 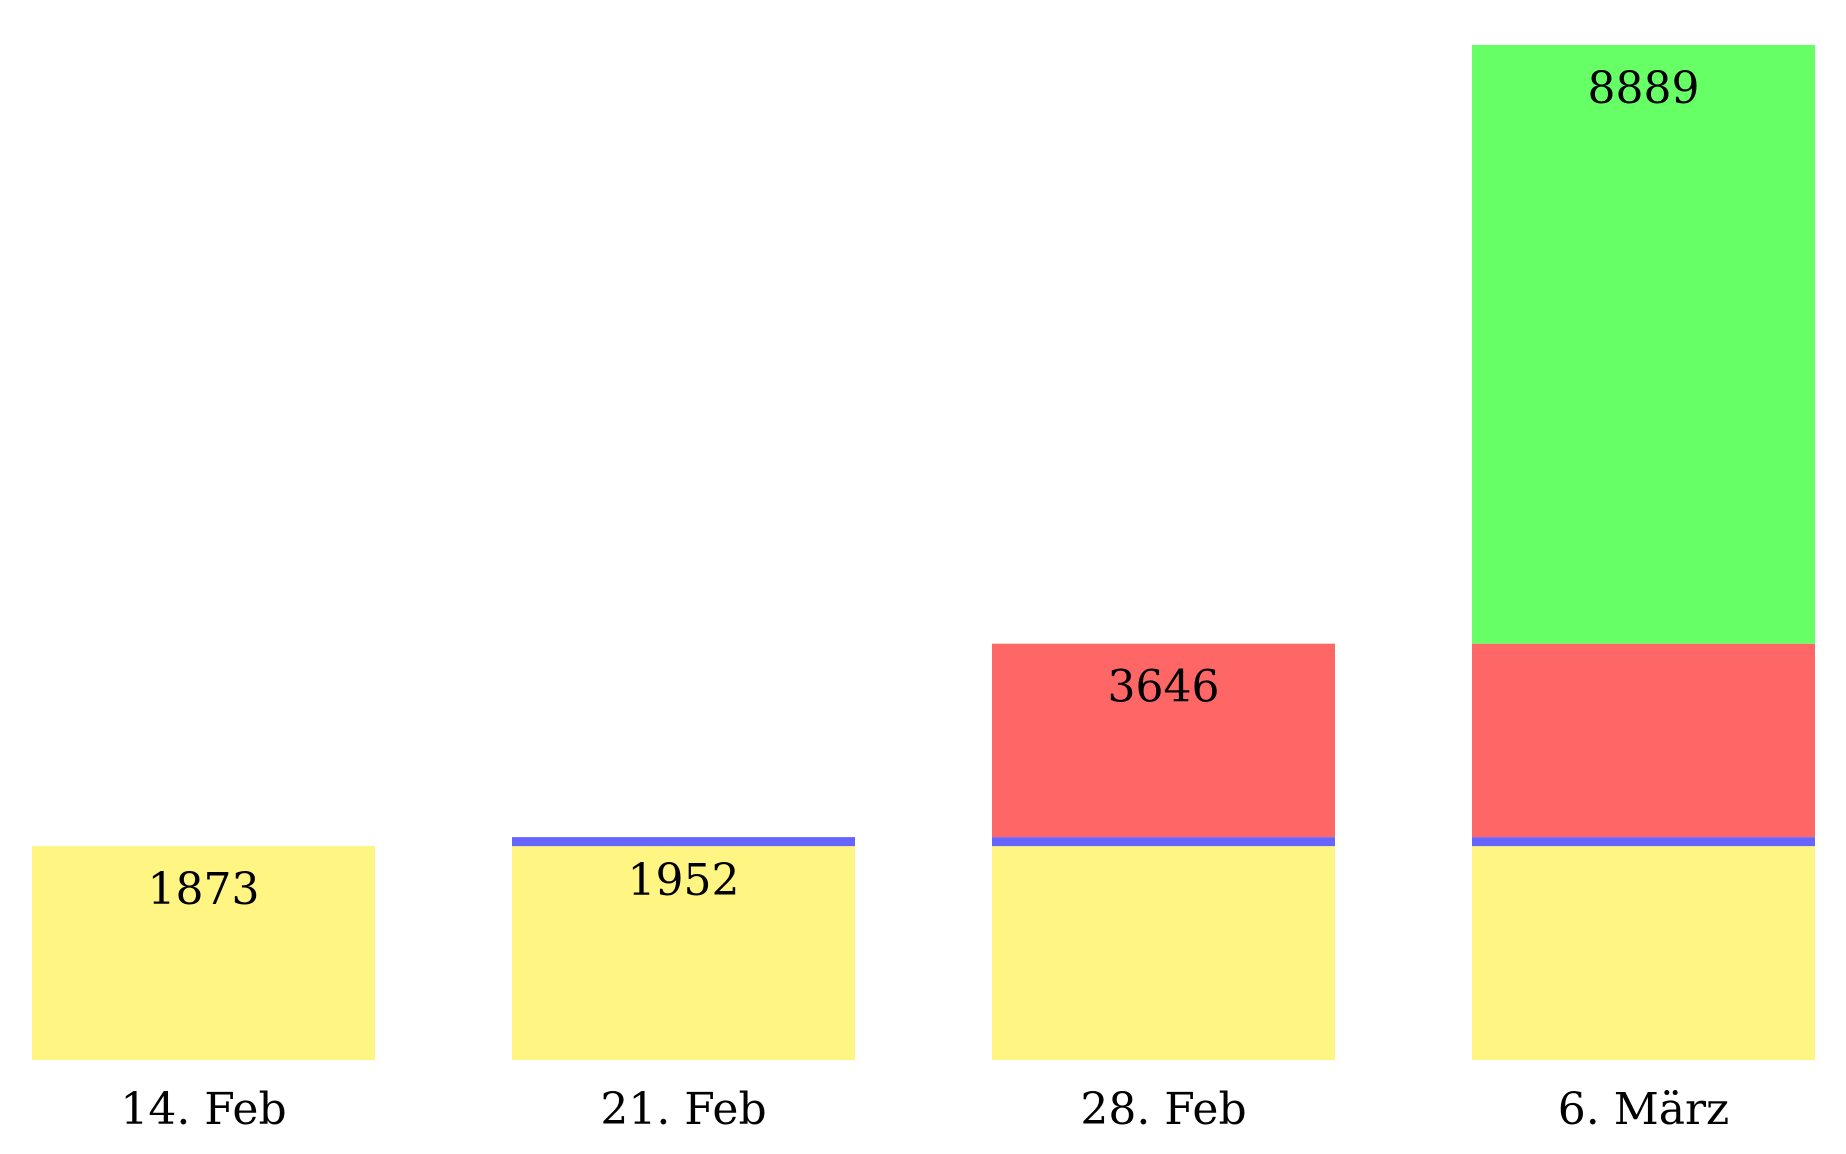 What do you see at coordinates (203, 1109) in the screenshot?
I see `x-tick-label-14-feb: 14. Feb` at bounding box center [203, 1109].